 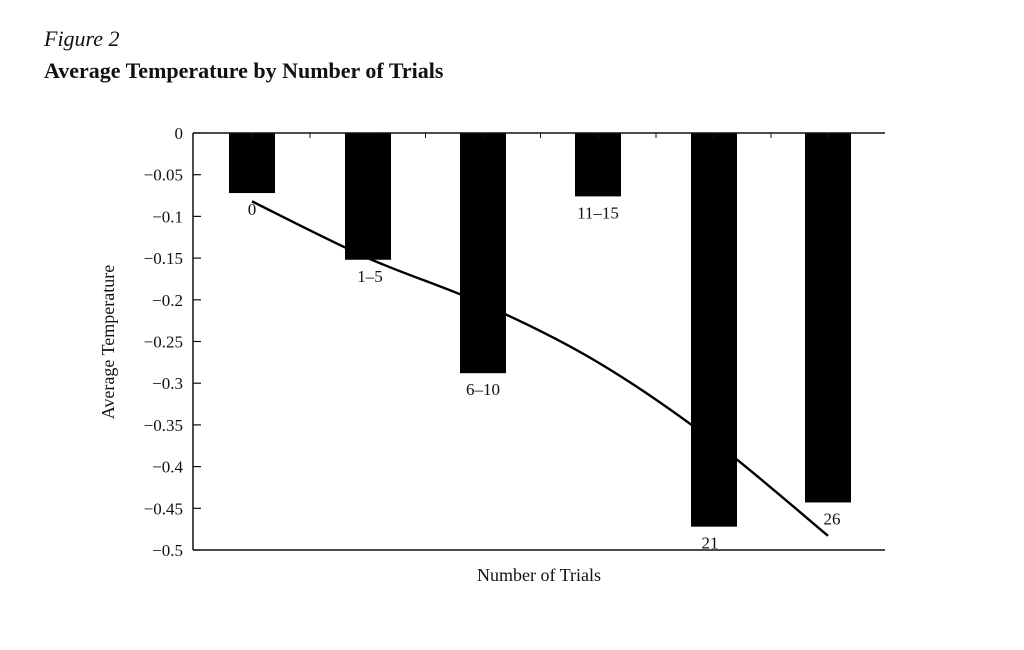 What do you see at coordinates (598, 212) in the screenshot?
I see `category-label-3: 11–15` at bounding box center [598, 212].